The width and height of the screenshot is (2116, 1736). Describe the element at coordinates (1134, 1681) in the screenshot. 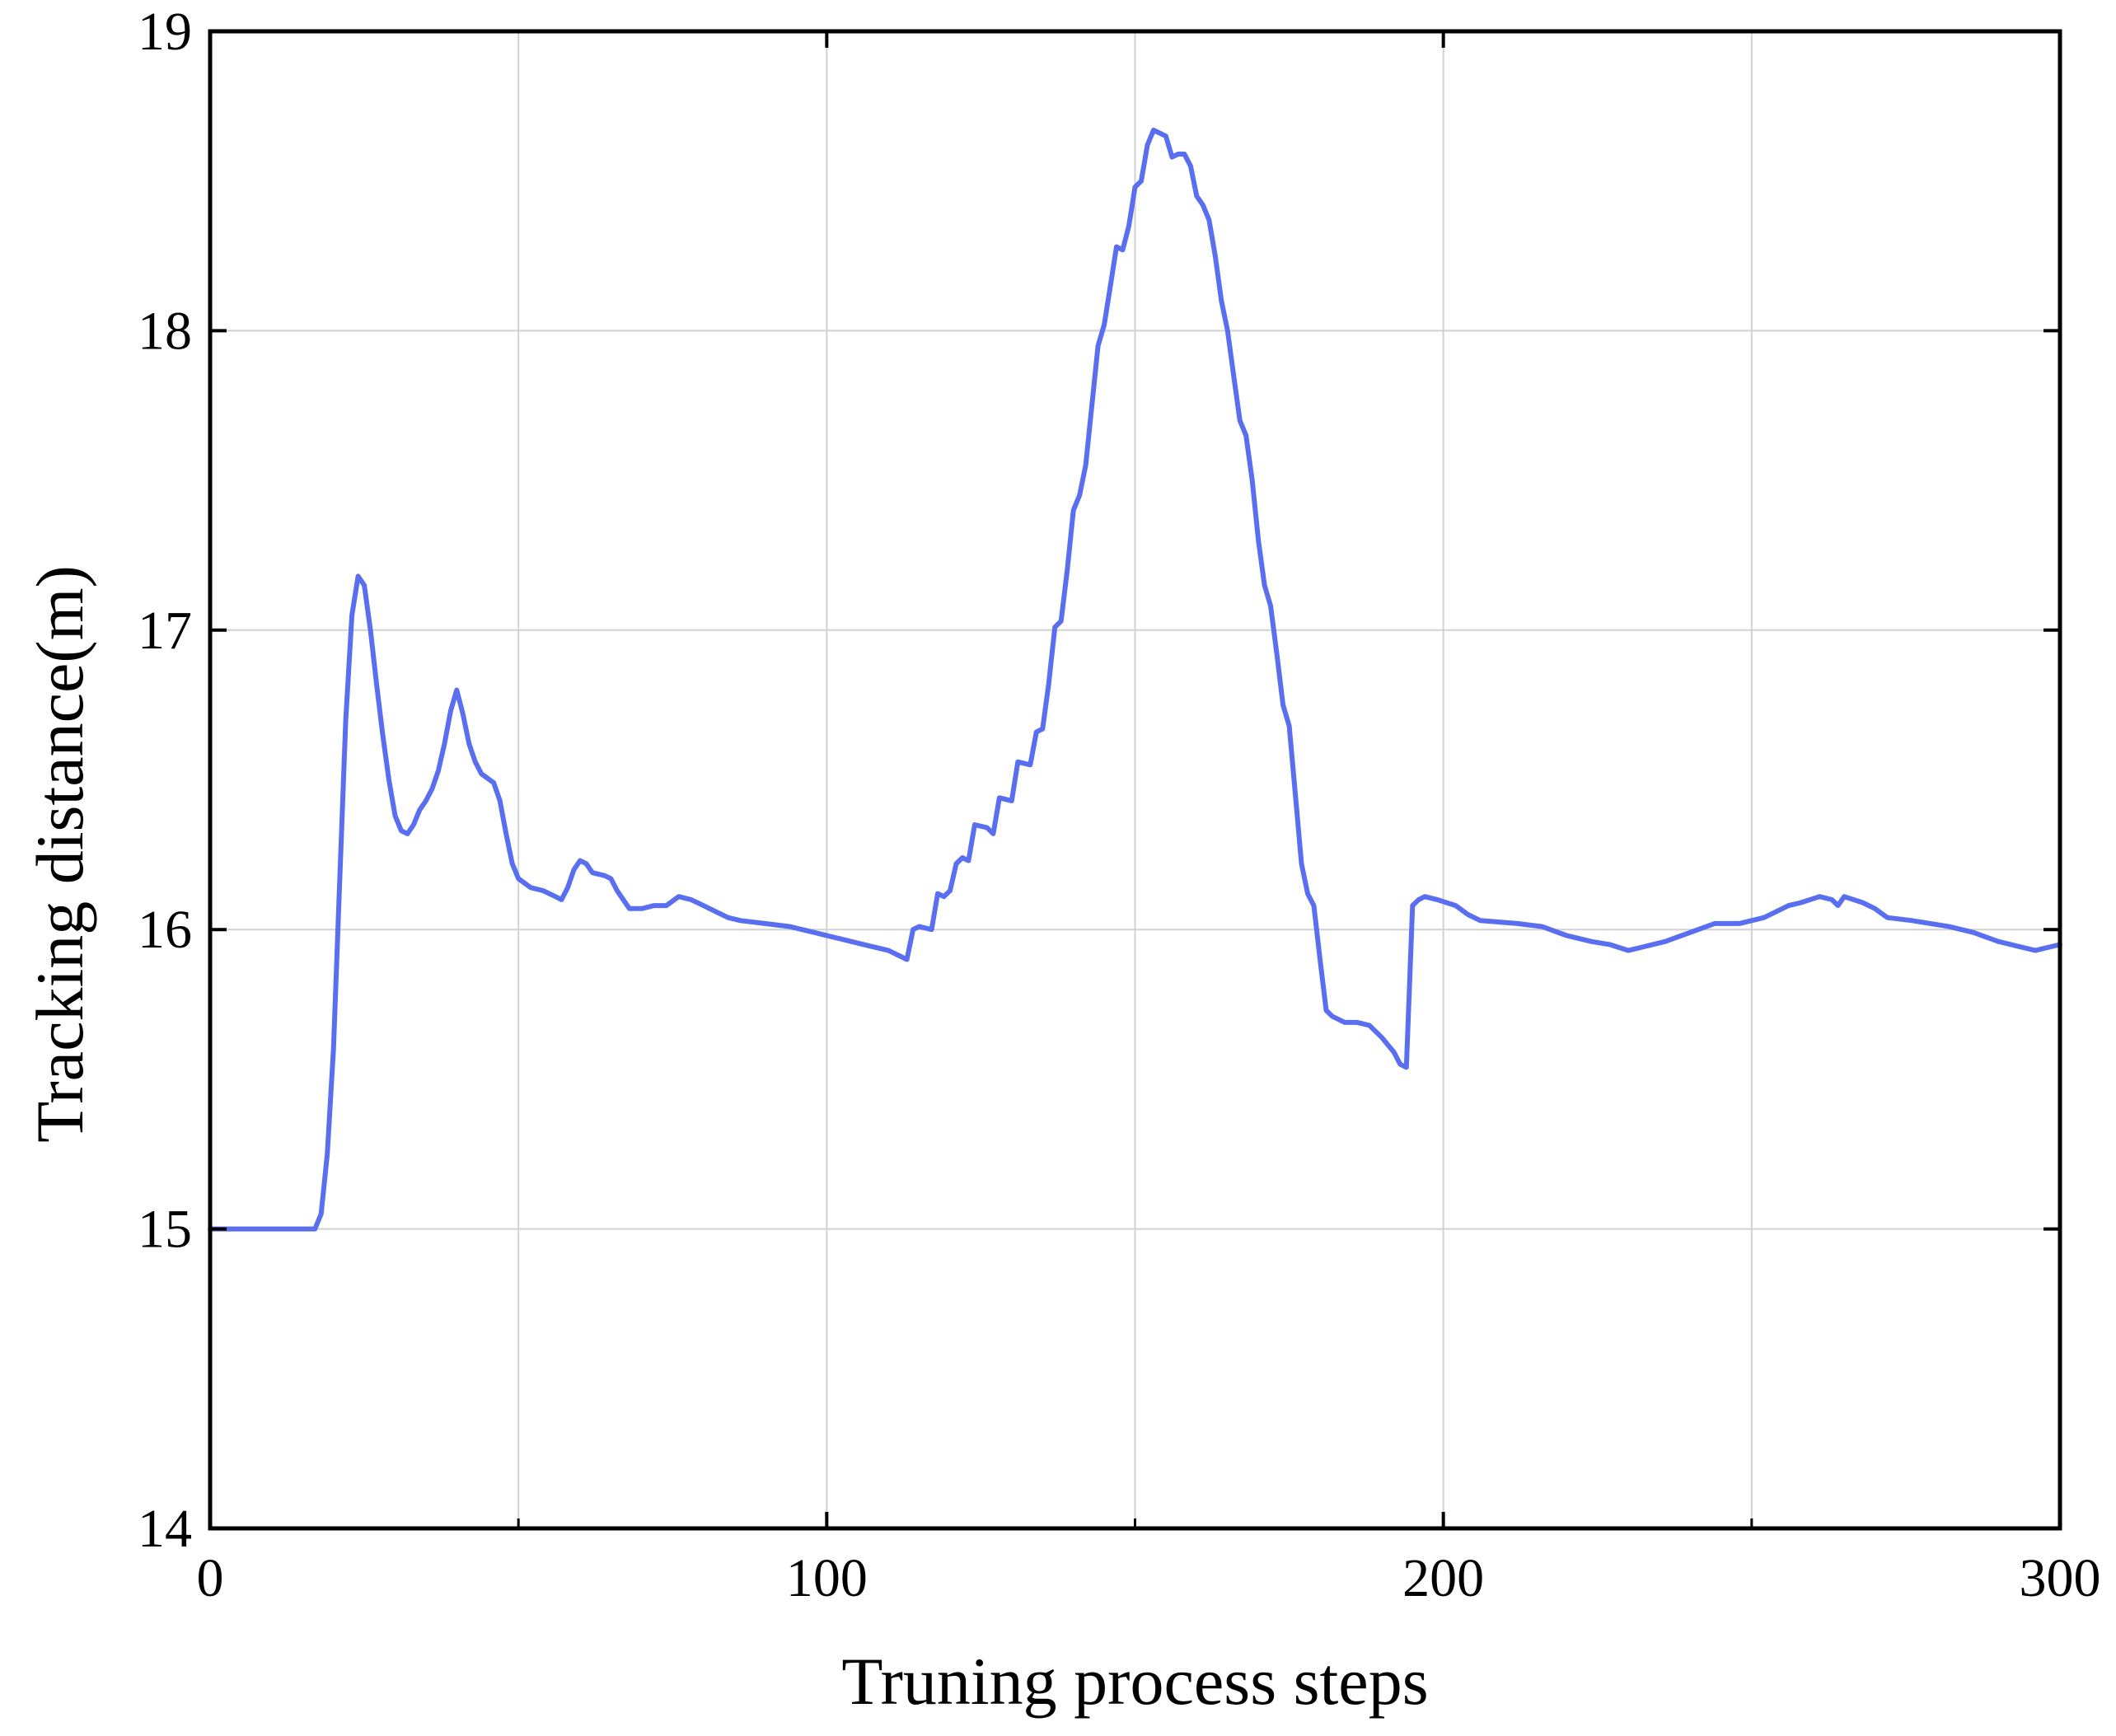

I see `x-axis-title: Truning process steps` at that location.